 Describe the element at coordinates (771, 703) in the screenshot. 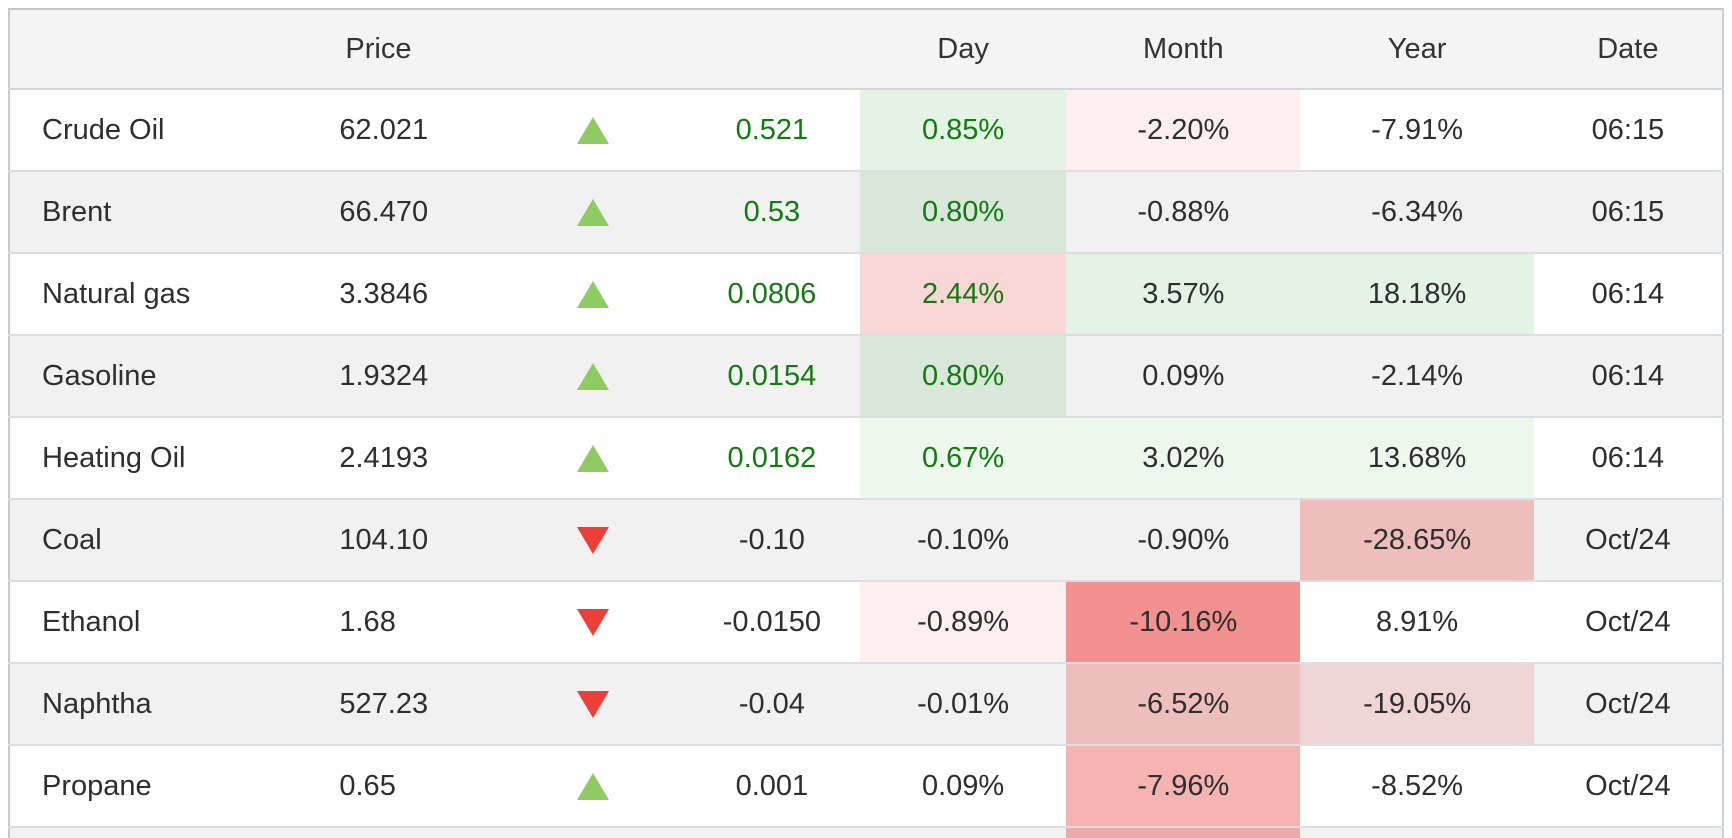

I see `change-cell: -0.04` at that location.